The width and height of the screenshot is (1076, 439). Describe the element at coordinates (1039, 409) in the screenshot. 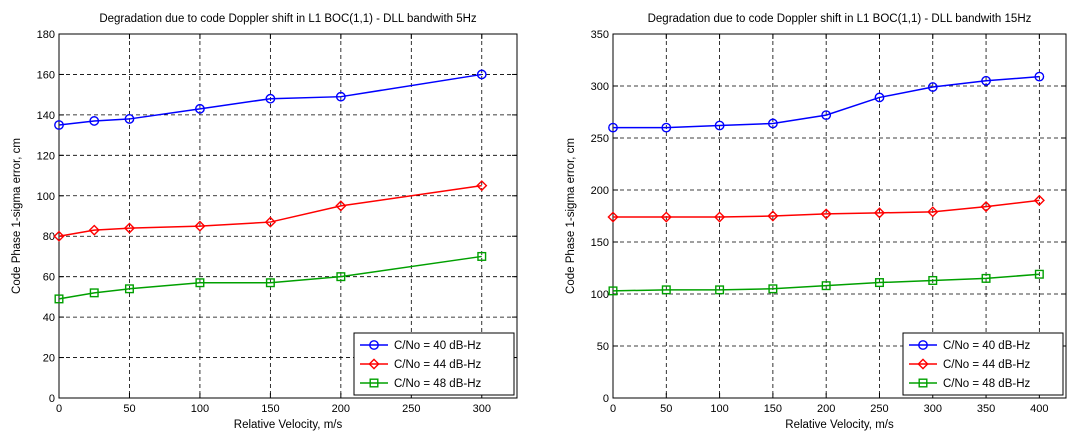

I see `x-tick-label: 400` at that location.